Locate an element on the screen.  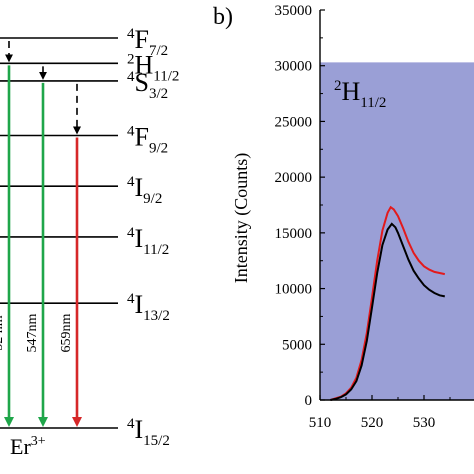
ion-label: Er3+ is located at coordinates (28, 446).